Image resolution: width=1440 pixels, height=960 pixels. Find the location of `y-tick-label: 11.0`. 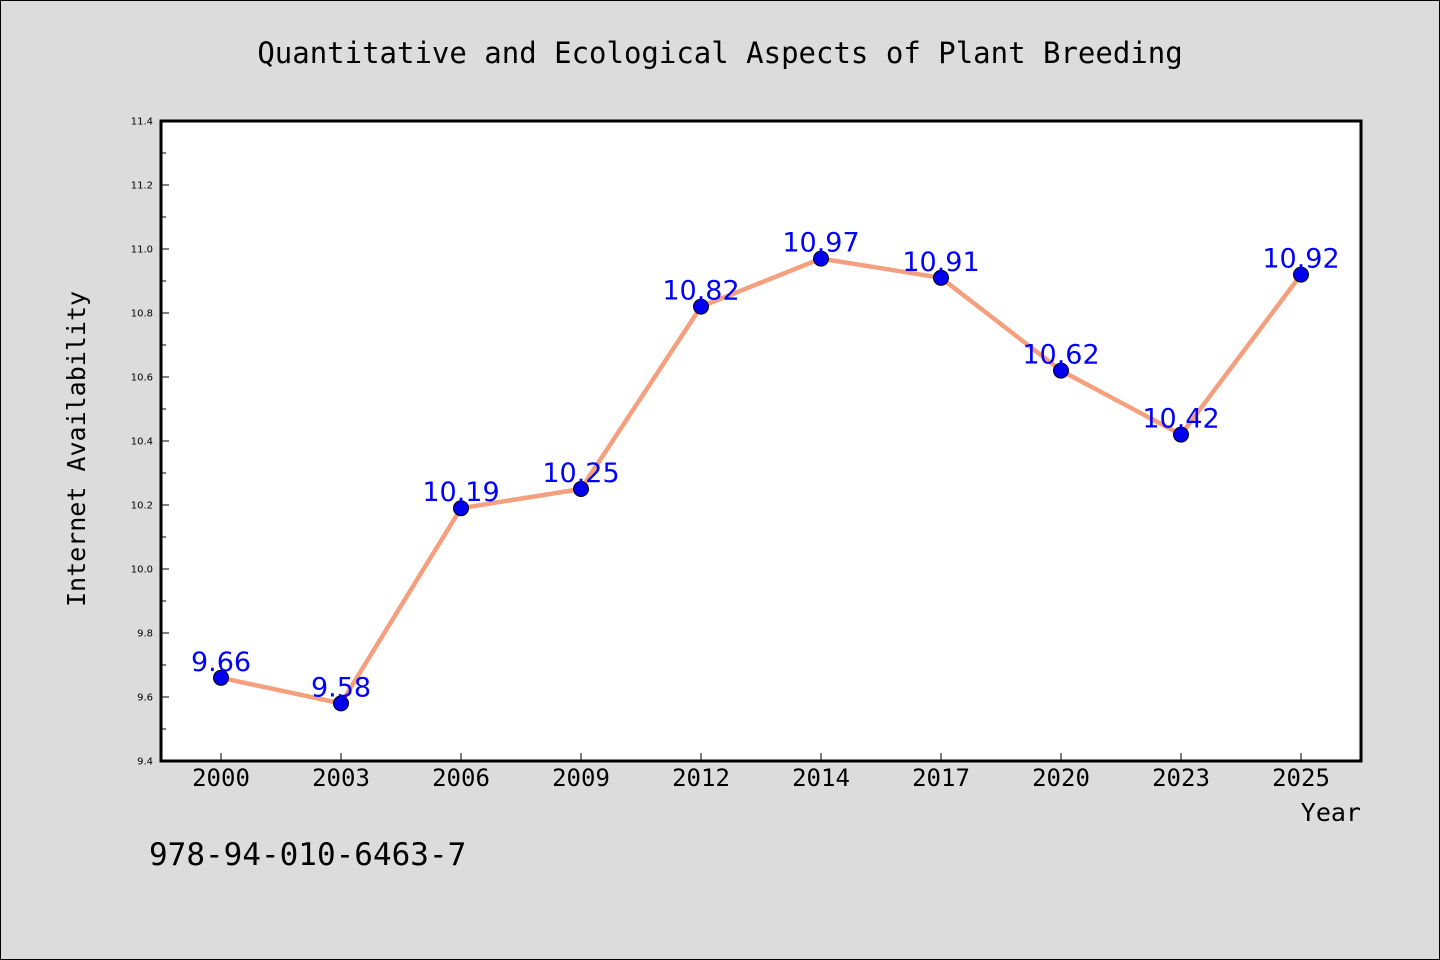

y-tick-label: 11.0 is located at coordinates (142, 250).